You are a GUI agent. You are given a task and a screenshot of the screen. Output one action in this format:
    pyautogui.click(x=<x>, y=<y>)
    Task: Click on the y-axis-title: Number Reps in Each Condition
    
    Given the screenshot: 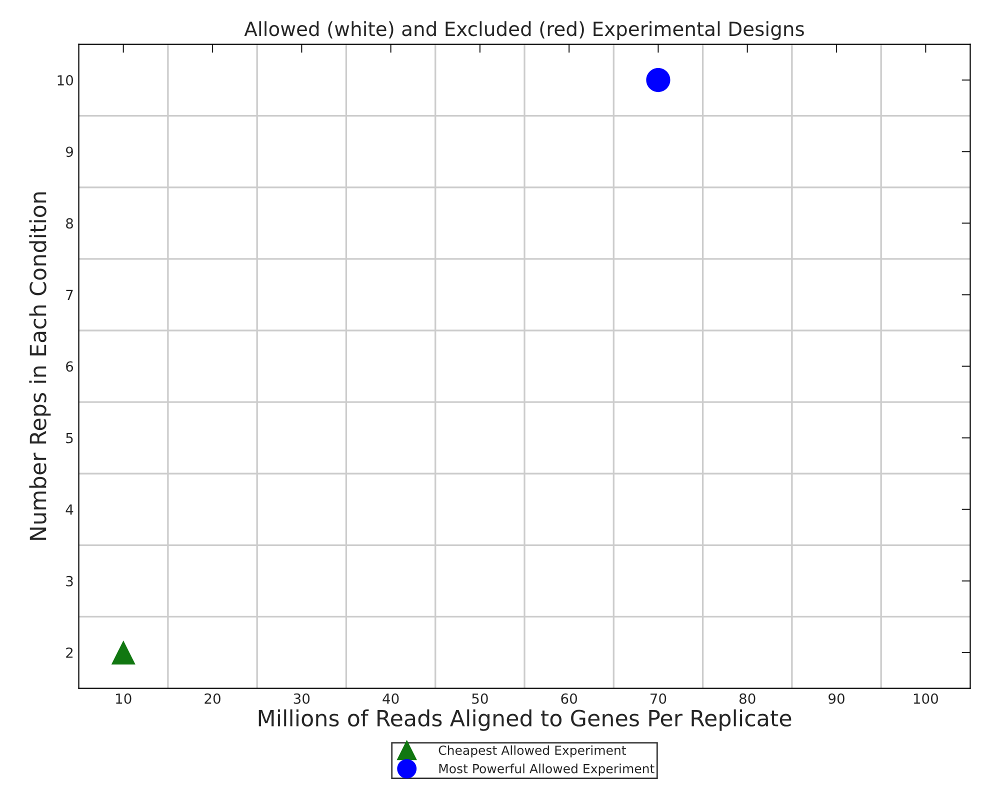 What is the action you would take?
    pyautogui.click(x=40, y=366)
    